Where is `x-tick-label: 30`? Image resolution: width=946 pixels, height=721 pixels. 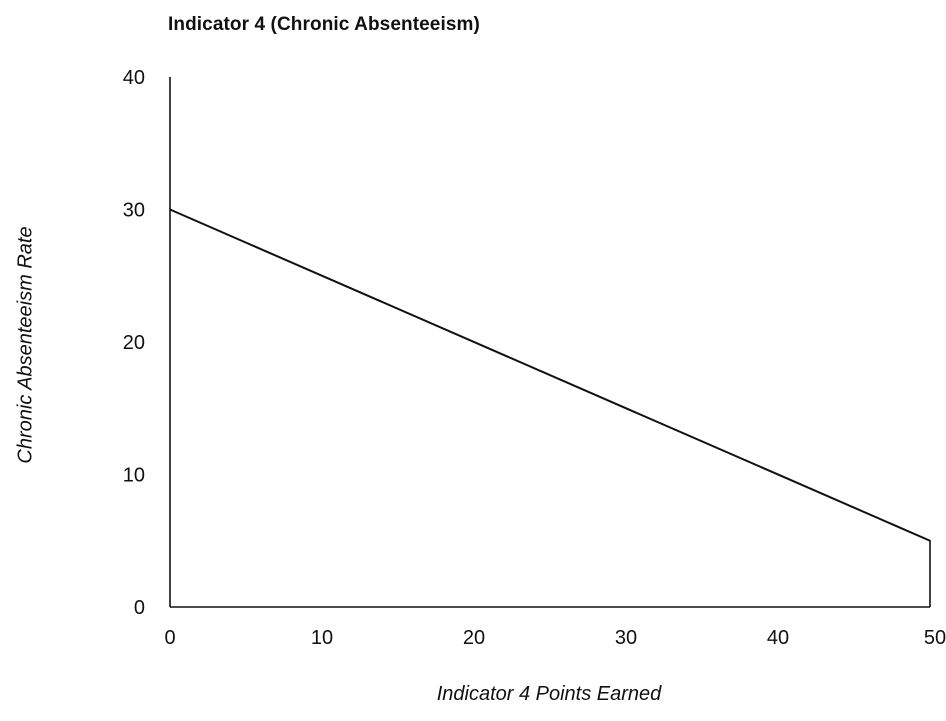 x-tick-label: 30 is located at coordinates (626, 638).